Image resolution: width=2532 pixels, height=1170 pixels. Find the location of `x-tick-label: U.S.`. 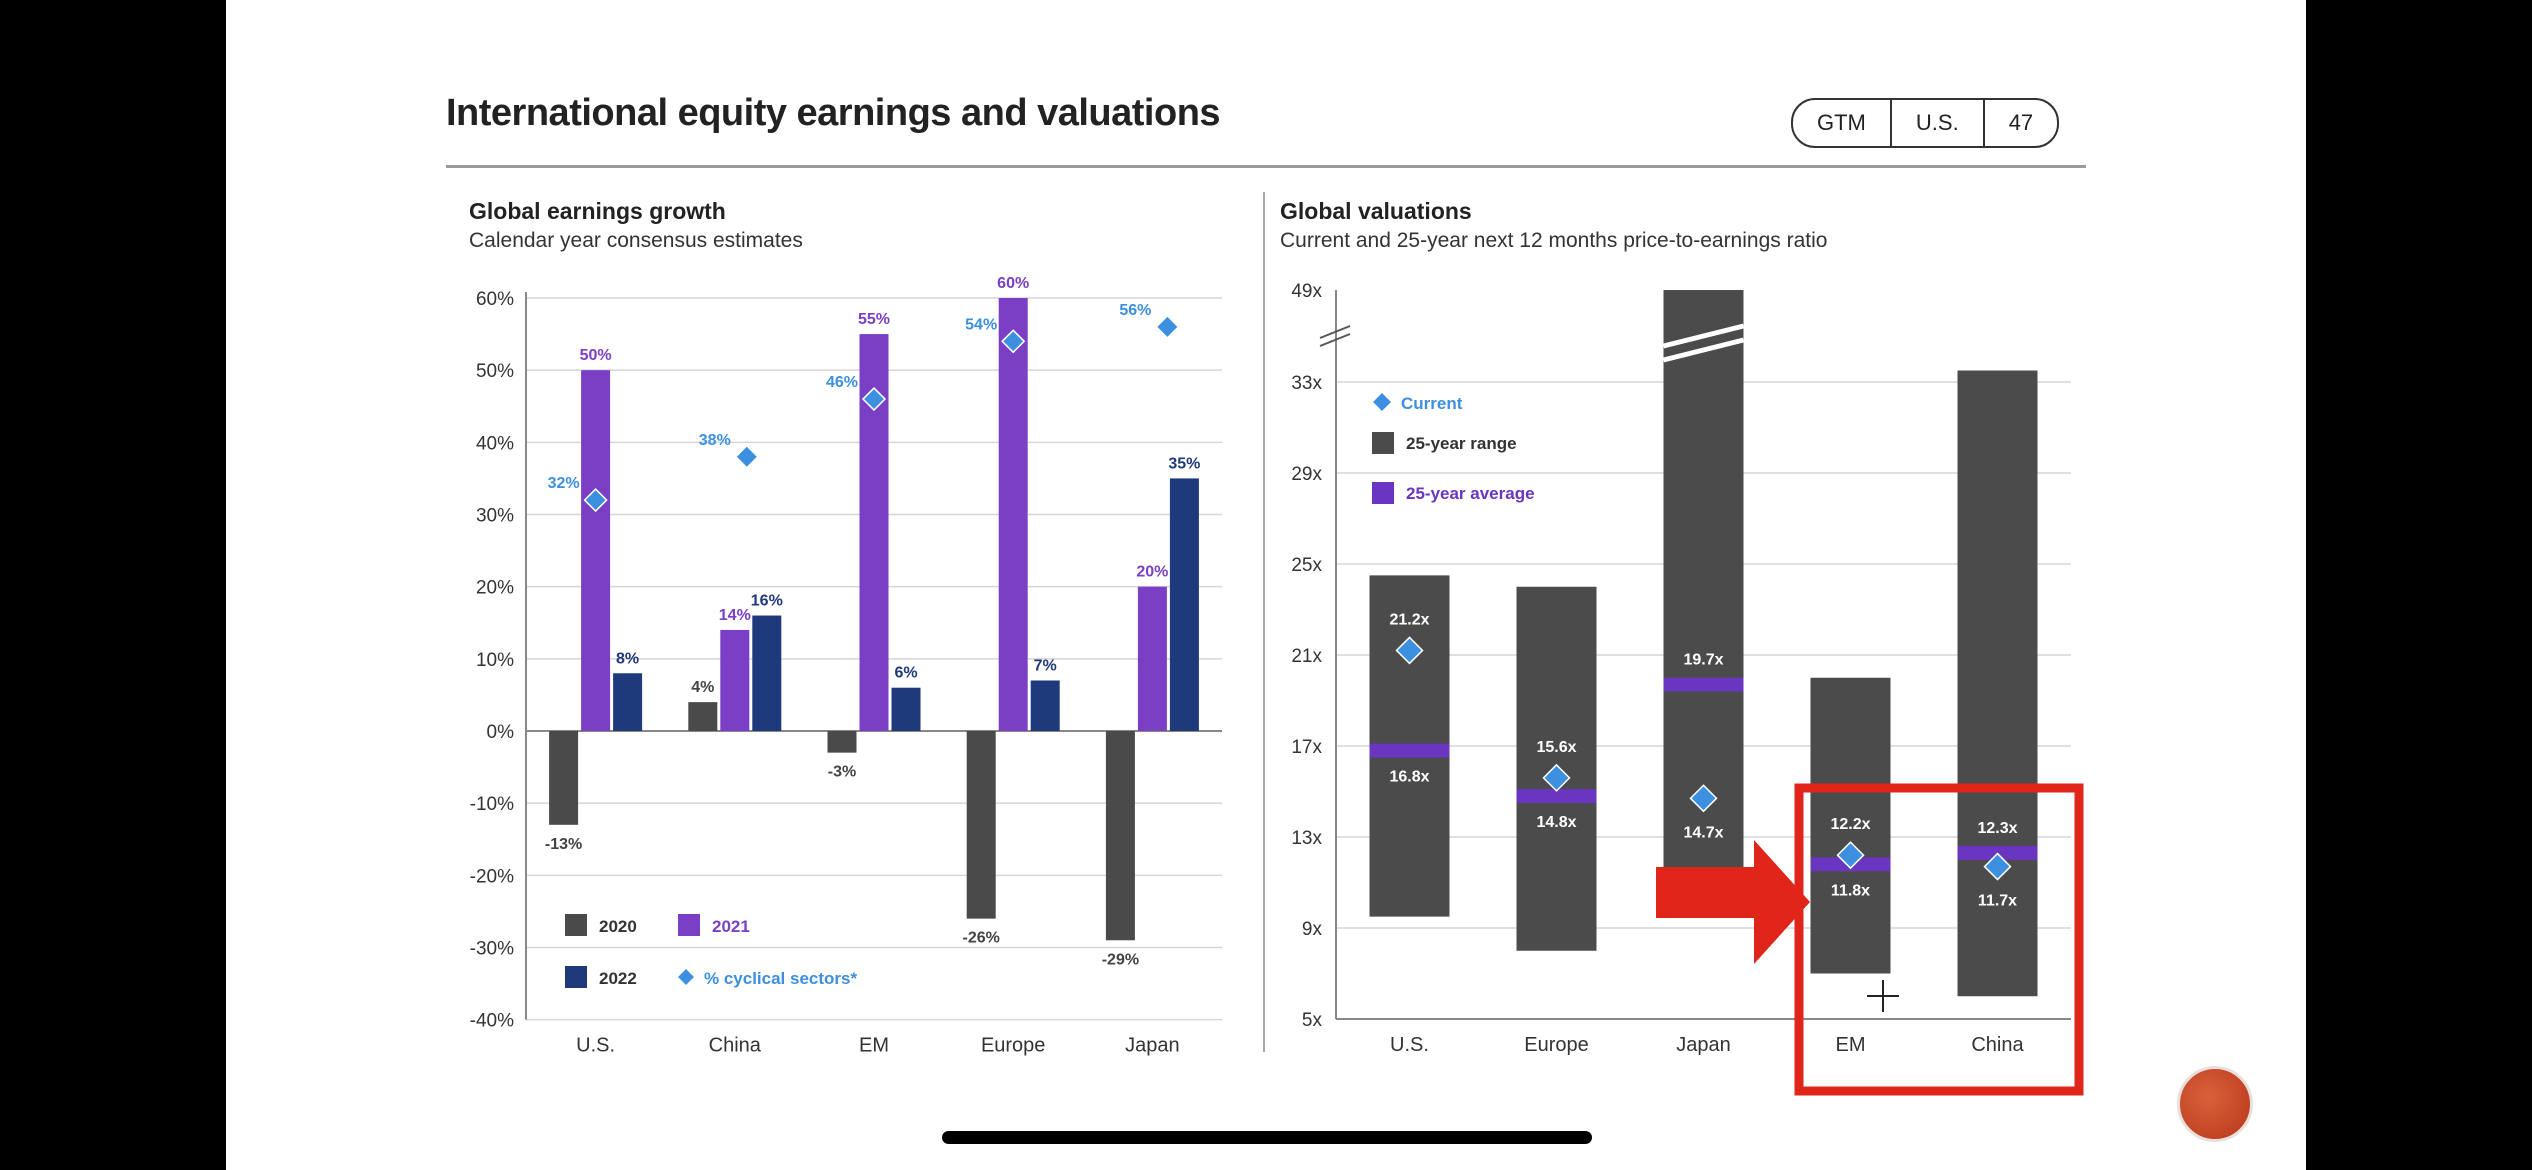

x-tick-label: U.S. is located at coordinates (595, 1046).